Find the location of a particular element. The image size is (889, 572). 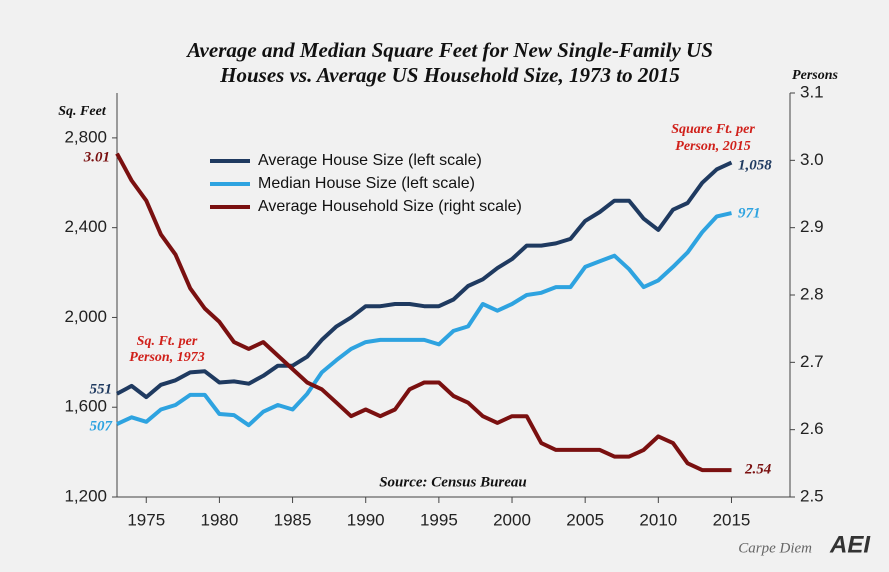

y-tick-label: 1,600 is located at coordinates (85, 406).